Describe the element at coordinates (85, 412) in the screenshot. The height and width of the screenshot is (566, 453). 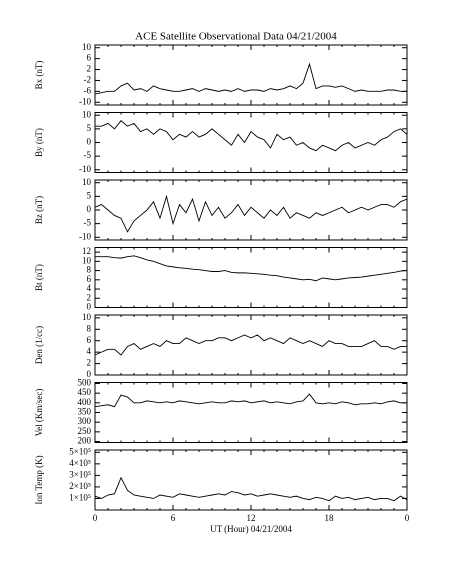
I see `y-tick-label: 350` at that location.